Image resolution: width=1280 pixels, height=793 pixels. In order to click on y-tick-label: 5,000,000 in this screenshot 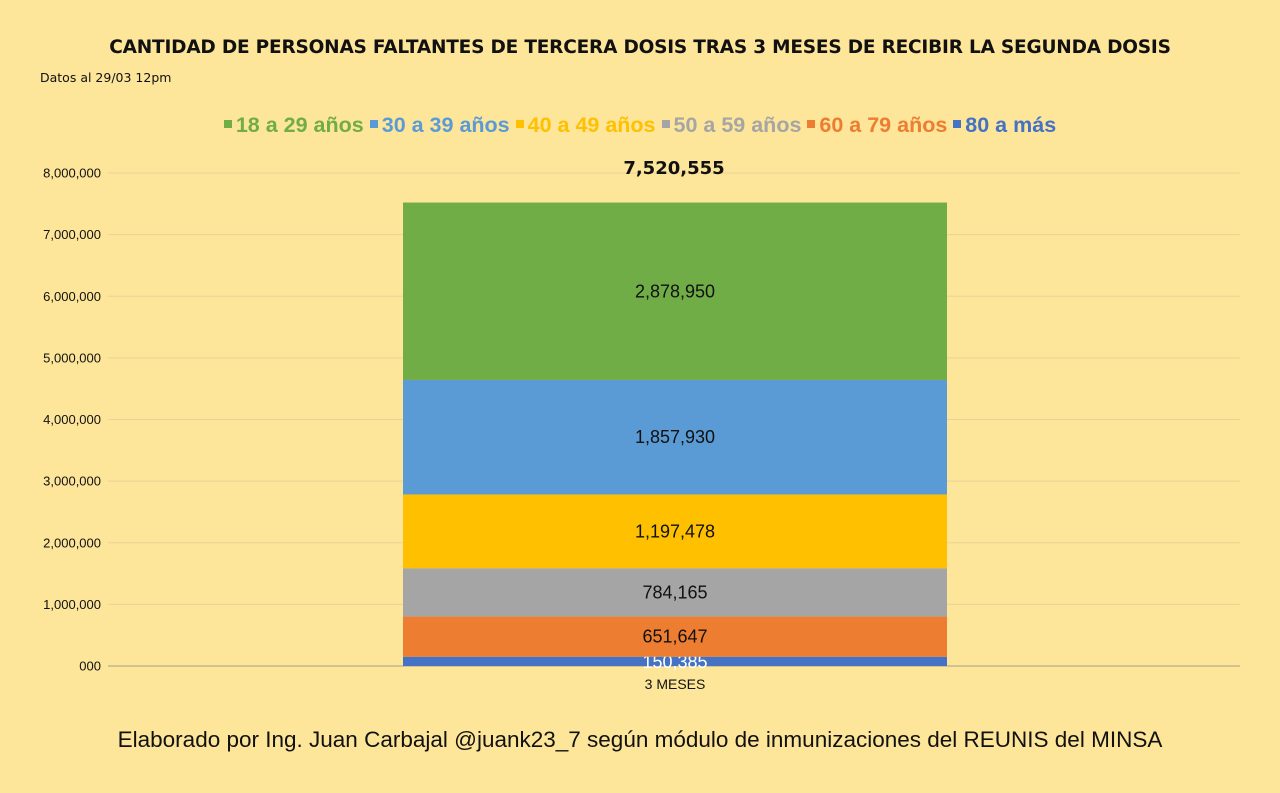, I will do `click(72, 357)`.